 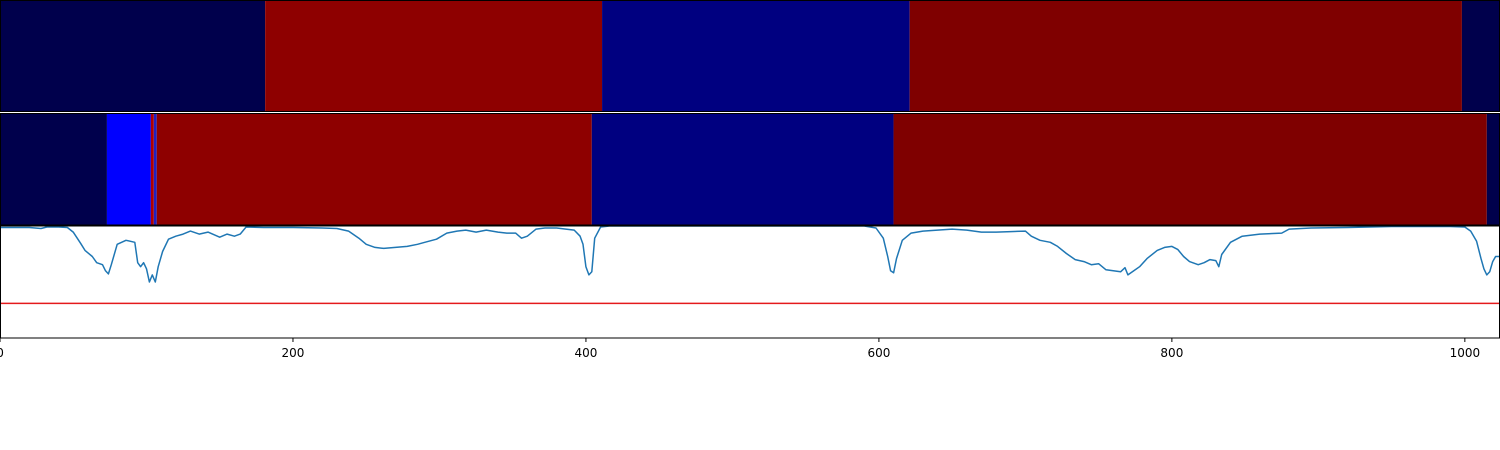 I want to click on x-axis: 0 200 400 600 800 1000, so click(x=740, y=349).